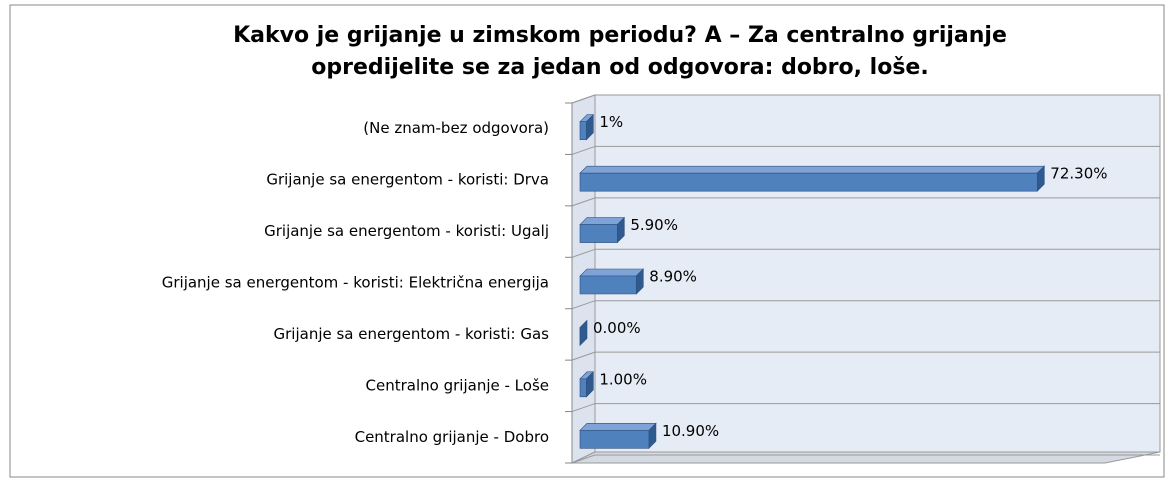 This screenshot has height=480, width=1170. What do you see at coordinates (611, 122) in the screenshot?
I see `value-label: 1%` at bounding box center [611, 122].